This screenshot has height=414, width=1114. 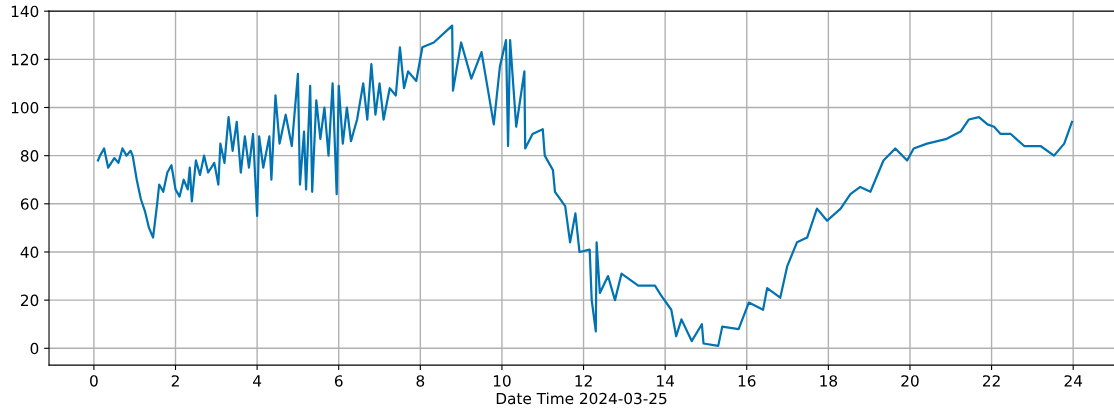 What do you see at coordinates (1073, 381) in the screenshot?
I see `x-tick-label: 24` at bounding box center [1073, 381].